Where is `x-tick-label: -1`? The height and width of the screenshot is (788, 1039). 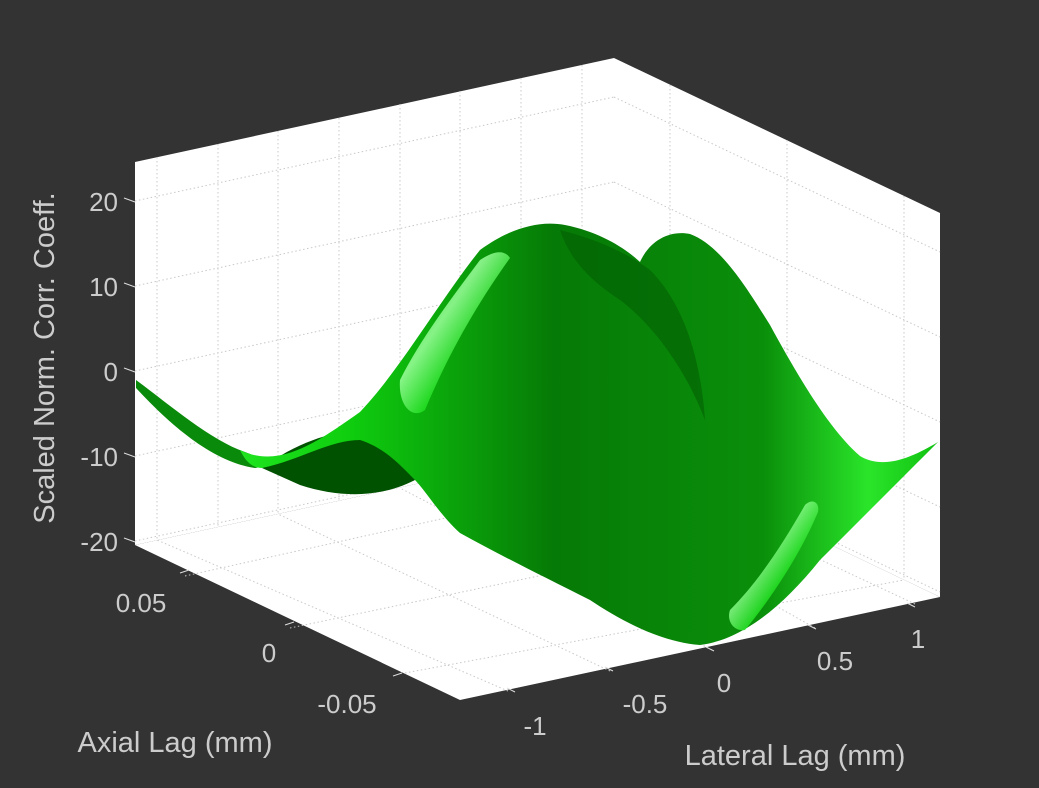
x-tick-label: -1 is located at coordinates (534, 726).